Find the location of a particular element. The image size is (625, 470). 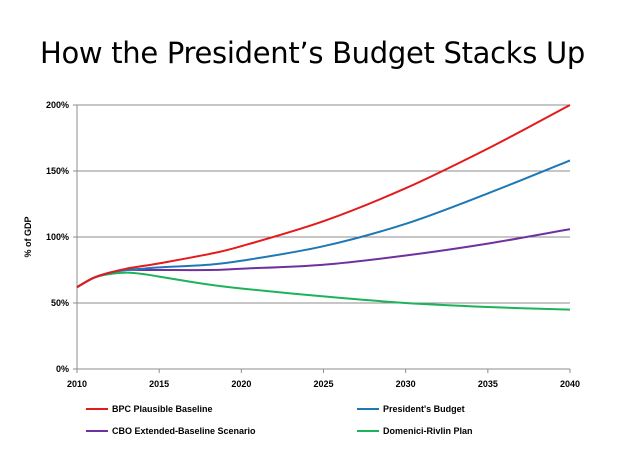

x-tick-label: 2025 is located at coordinates (323, 384).